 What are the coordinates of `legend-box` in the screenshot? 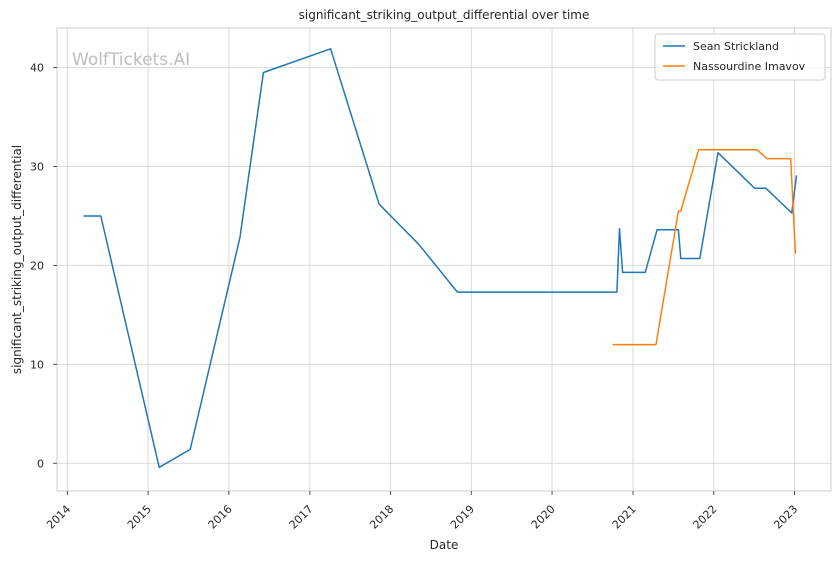 It's located at (740, 57).